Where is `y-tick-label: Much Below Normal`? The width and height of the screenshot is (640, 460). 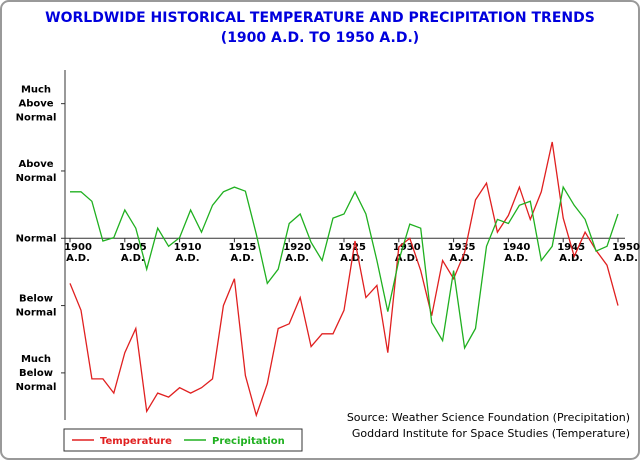
y-tick-label: Much Below Normal is located at coordinates (36, 373).